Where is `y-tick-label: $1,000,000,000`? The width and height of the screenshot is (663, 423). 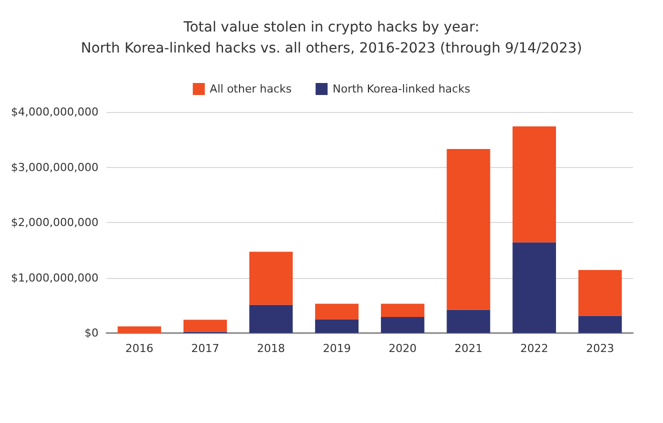 y-tick-label: $1,000,000,000 is located at coordinates (54, 277).